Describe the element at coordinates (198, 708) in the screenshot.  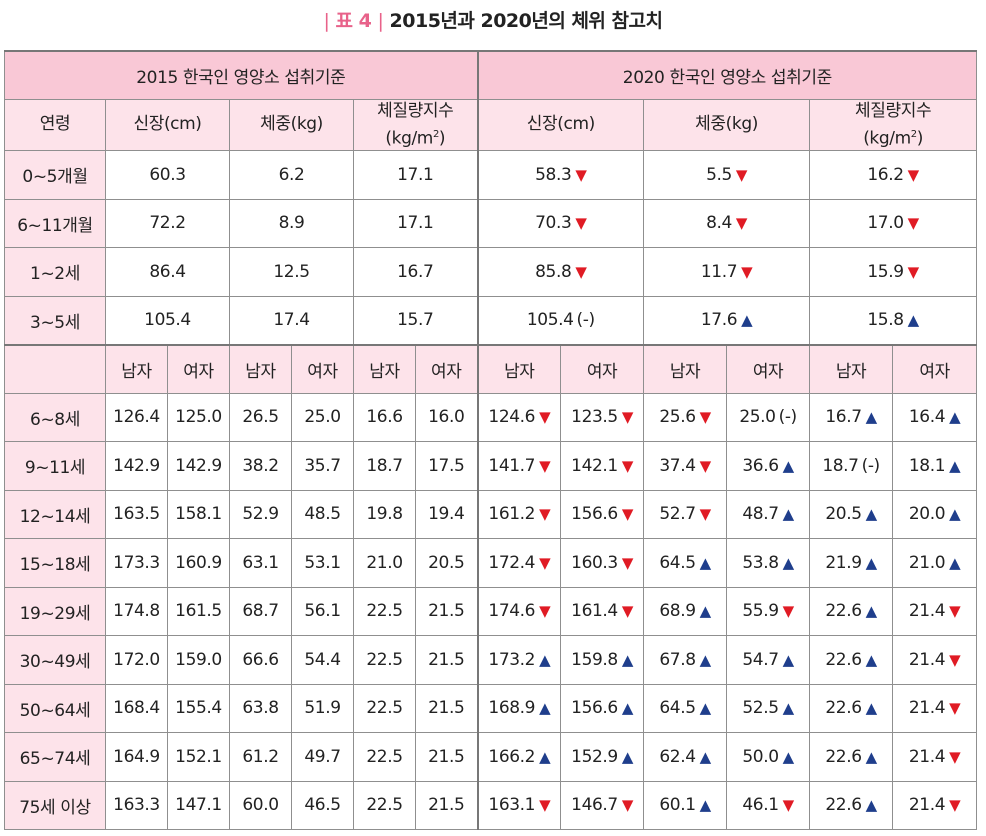
I see `height-female-2015-cell: 155.4` at that location.